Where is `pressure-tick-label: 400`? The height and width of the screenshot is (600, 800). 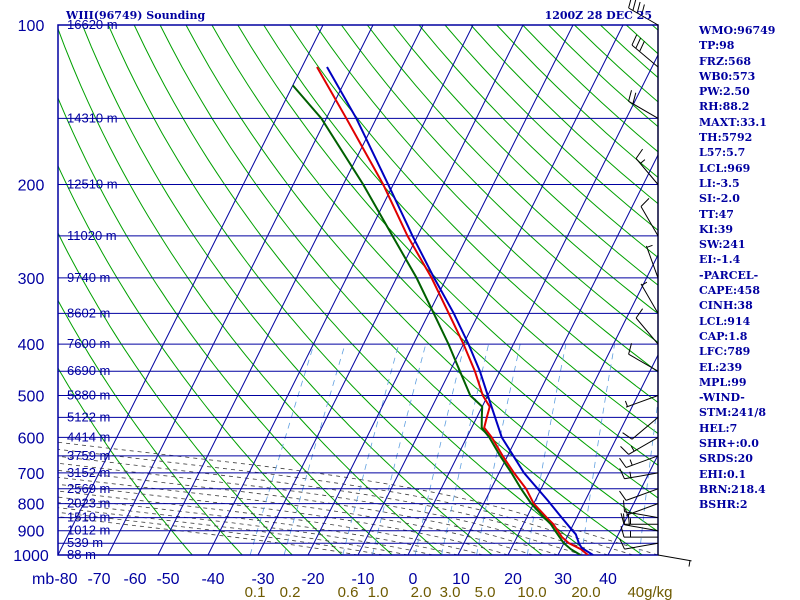 pressure-tick-label: 400 is located at coordinates (31, 345).